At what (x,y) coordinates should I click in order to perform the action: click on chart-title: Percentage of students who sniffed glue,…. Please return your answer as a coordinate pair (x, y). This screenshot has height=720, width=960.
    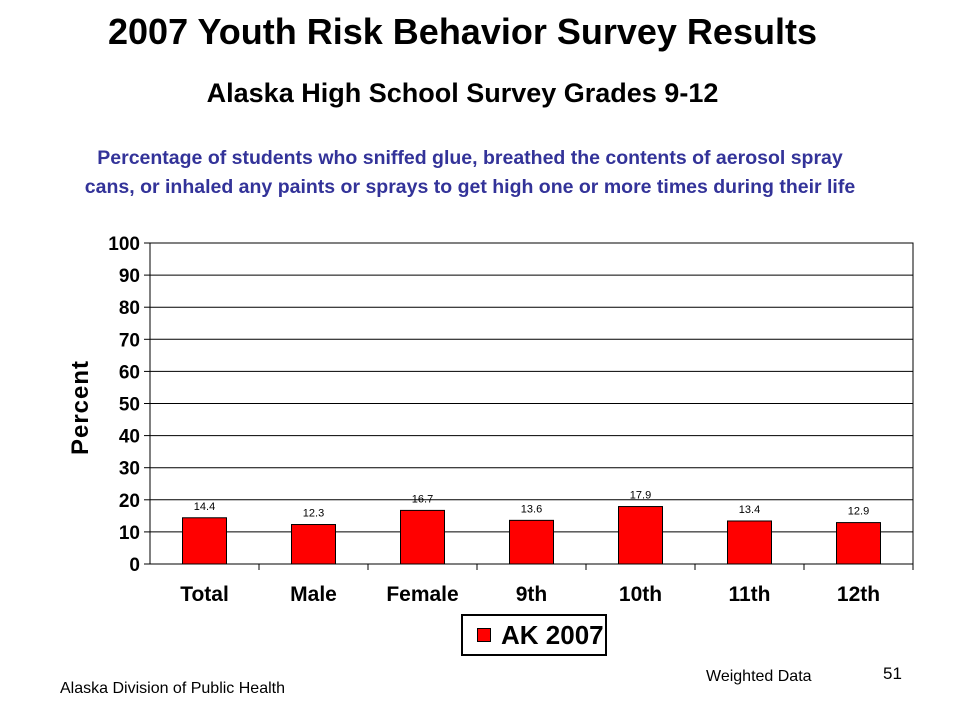
    Looking at the image, I should click on (470, 172).